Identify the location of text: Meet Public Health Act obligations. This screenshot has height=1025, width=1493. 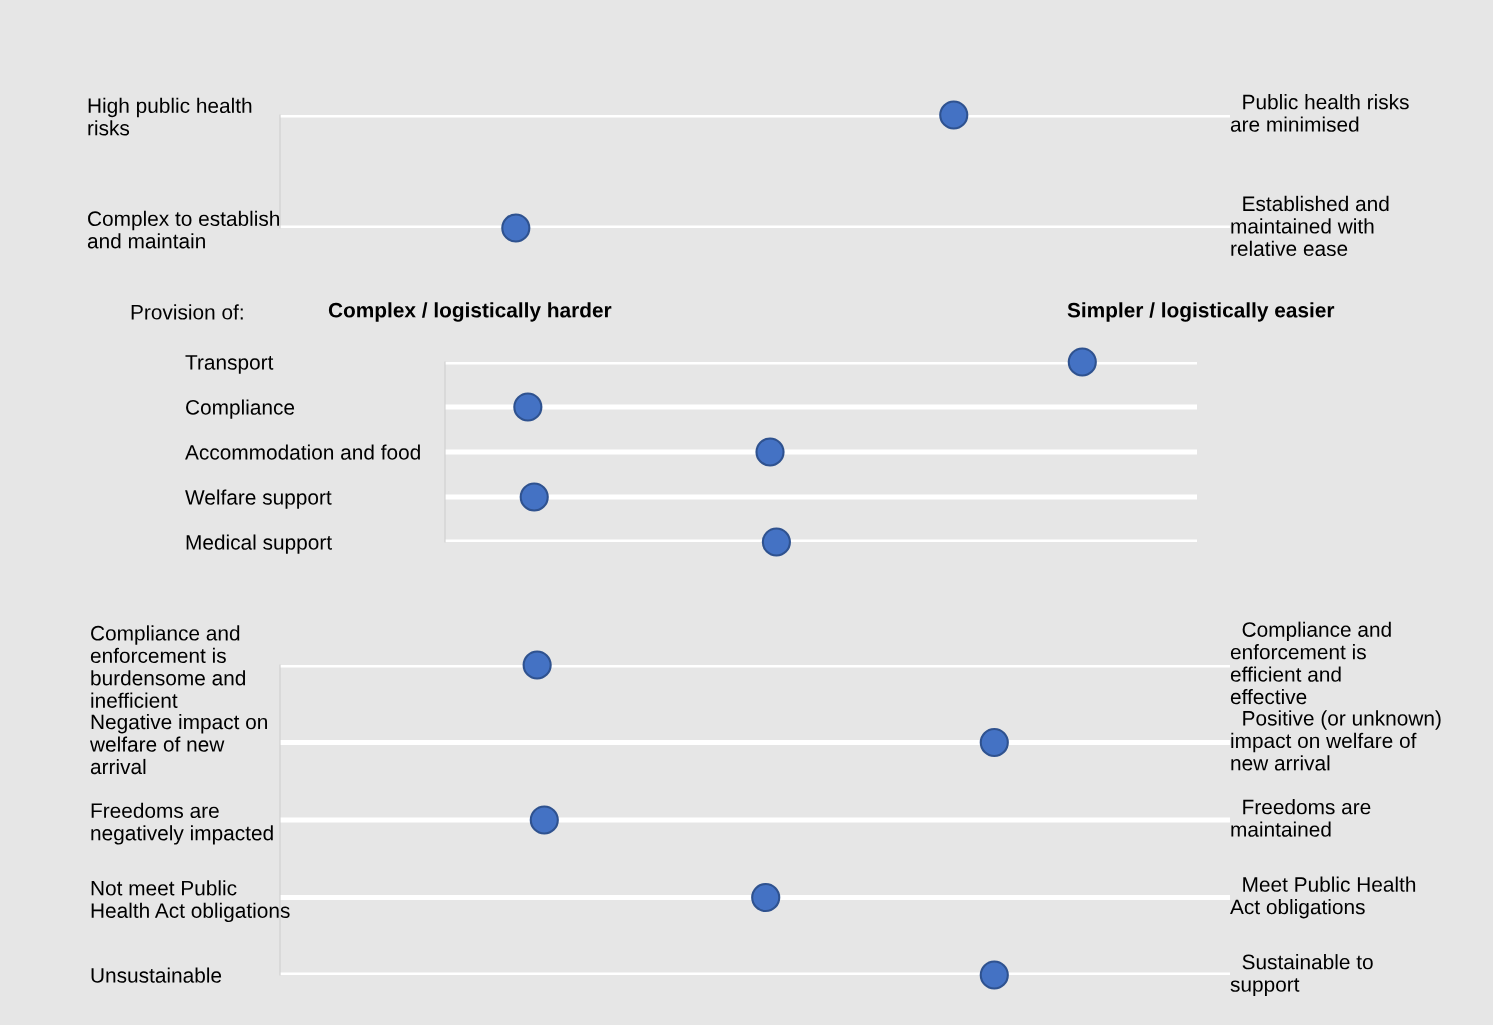
(1323, 897).